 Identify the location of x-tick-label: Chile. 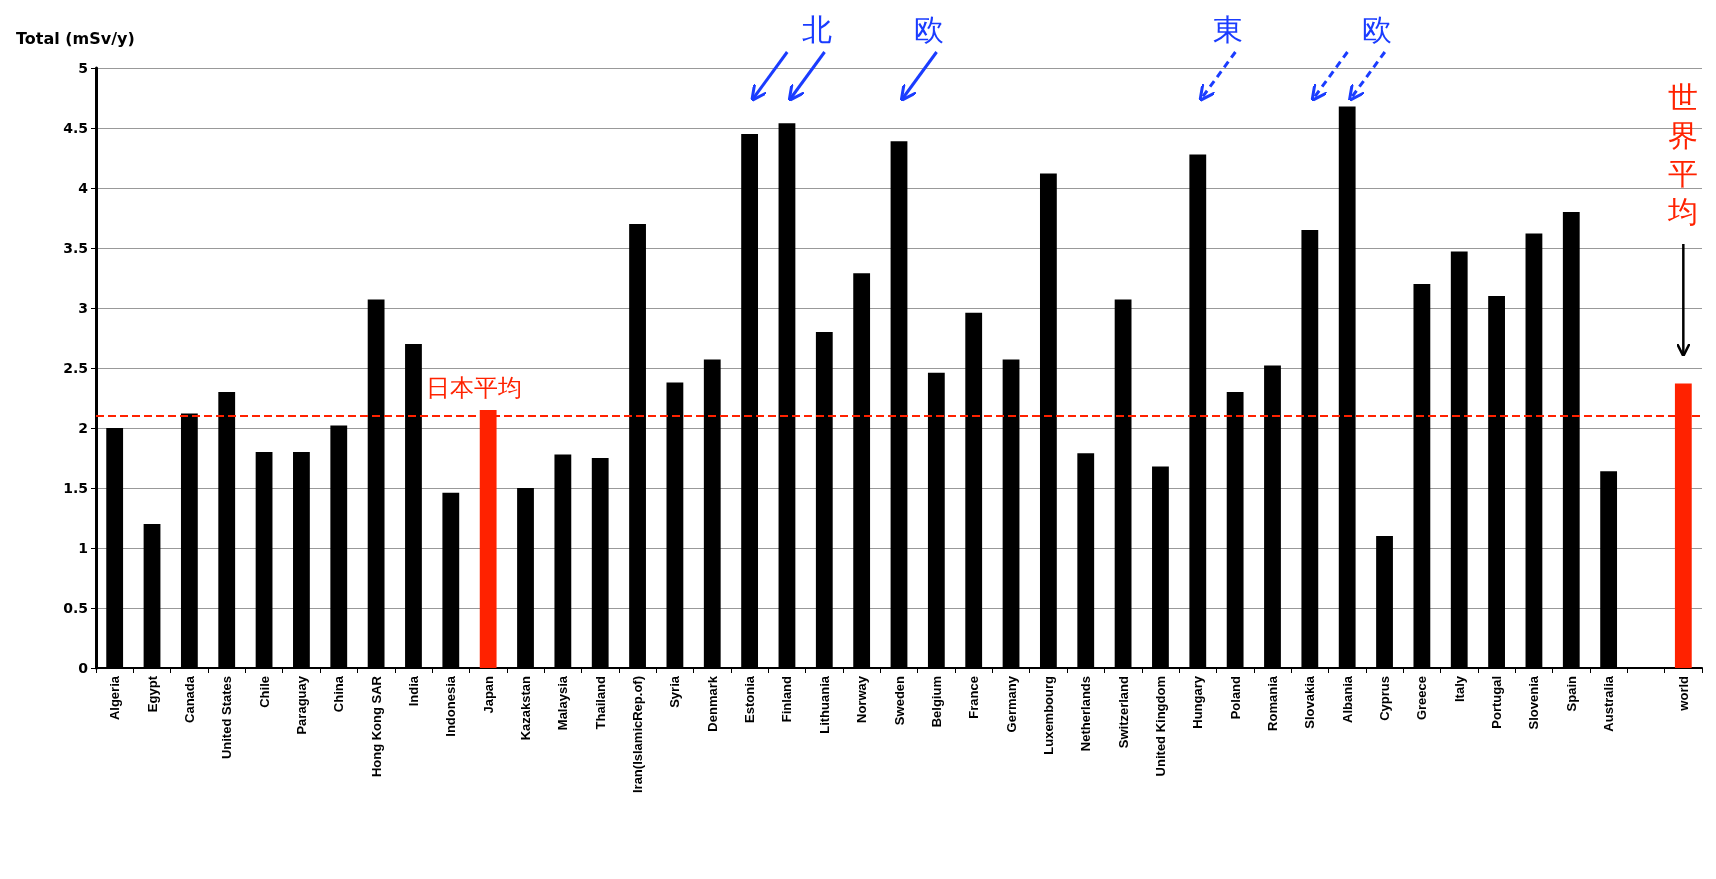
(264, 692).